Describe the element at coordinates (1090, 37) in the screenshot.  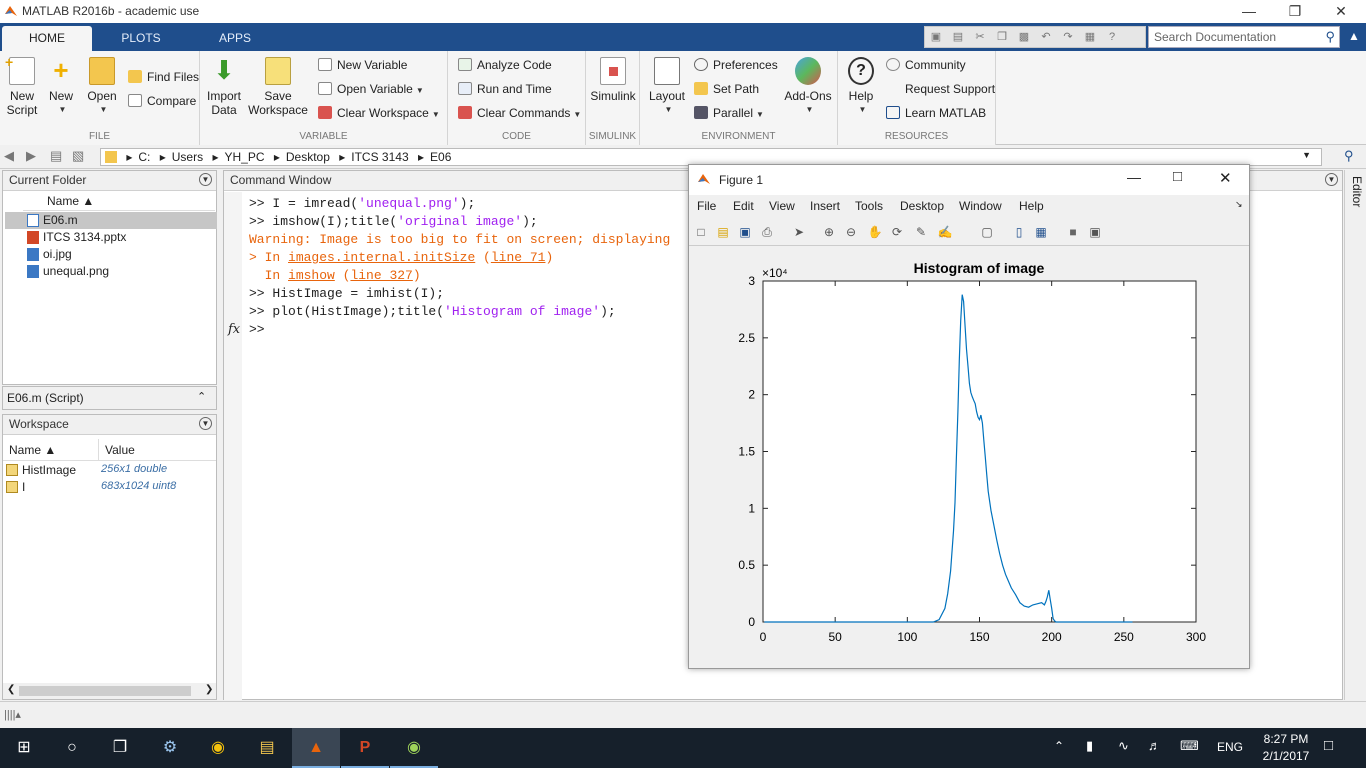
I see `switch-windows-icon: ▦` at that location.